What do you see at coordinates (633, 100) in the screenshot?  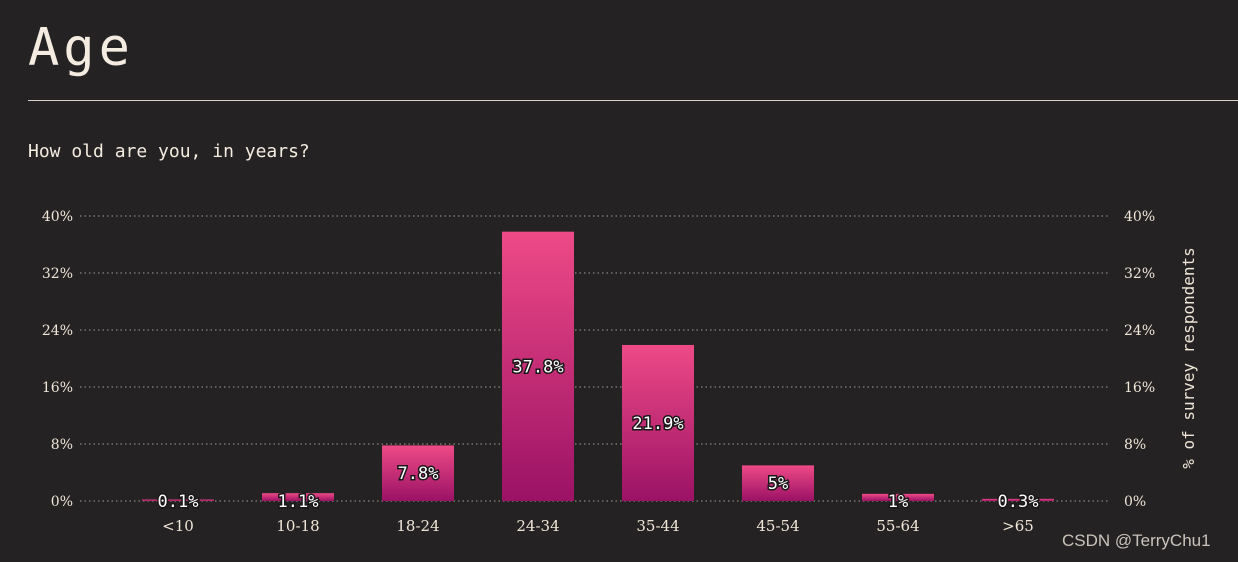 I see `title-divider` at bounding box center [633, 100].